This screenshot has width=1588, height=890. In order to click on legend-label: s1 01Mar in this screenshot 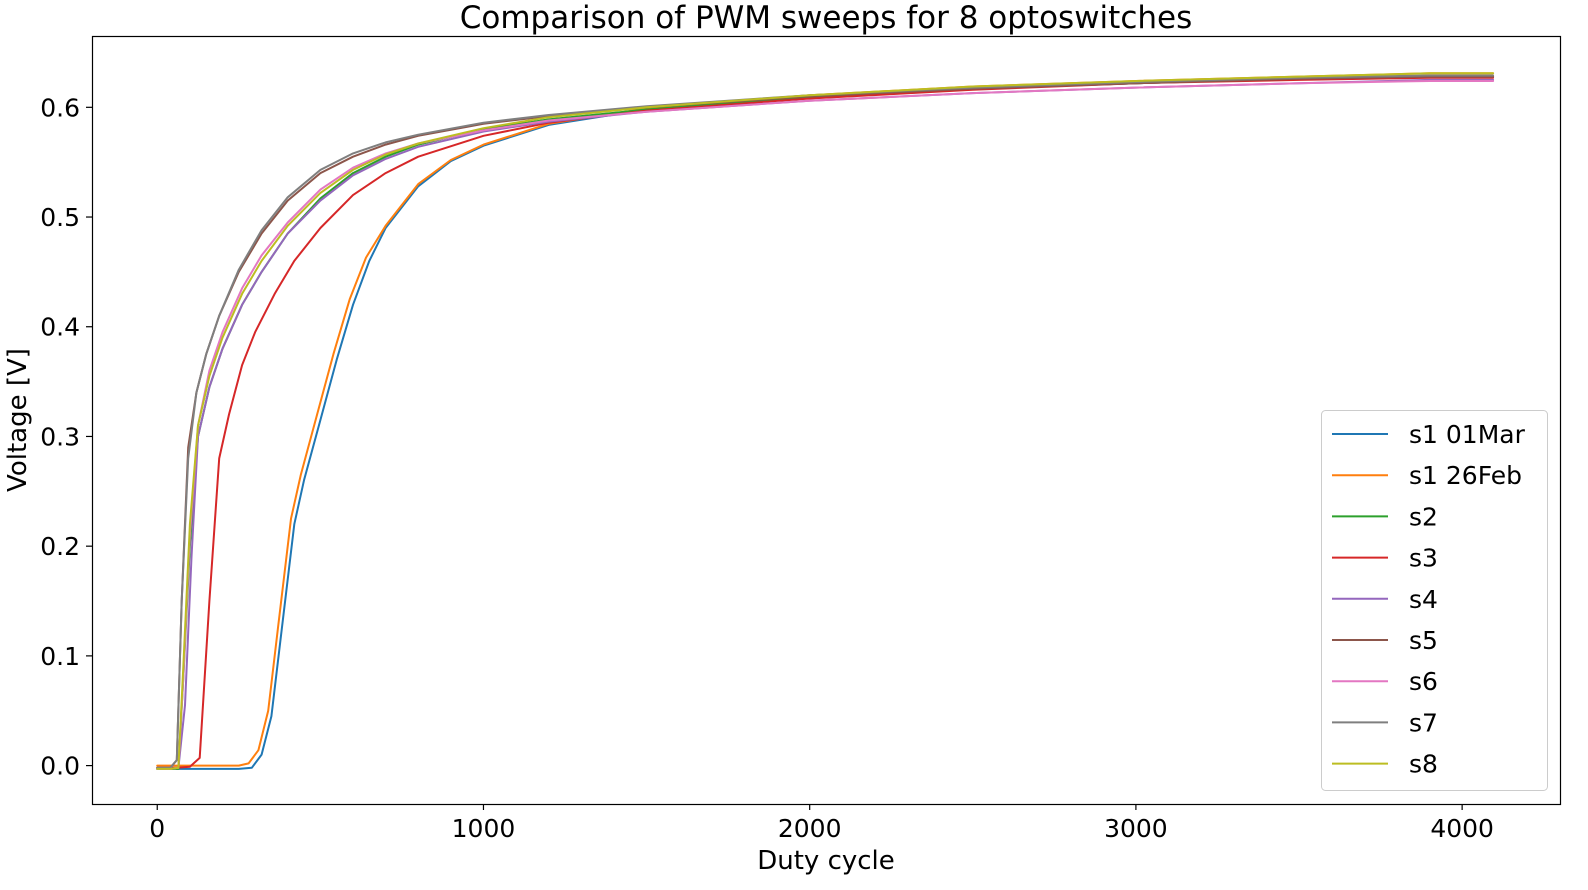, I will do `click(1467, 434)`.